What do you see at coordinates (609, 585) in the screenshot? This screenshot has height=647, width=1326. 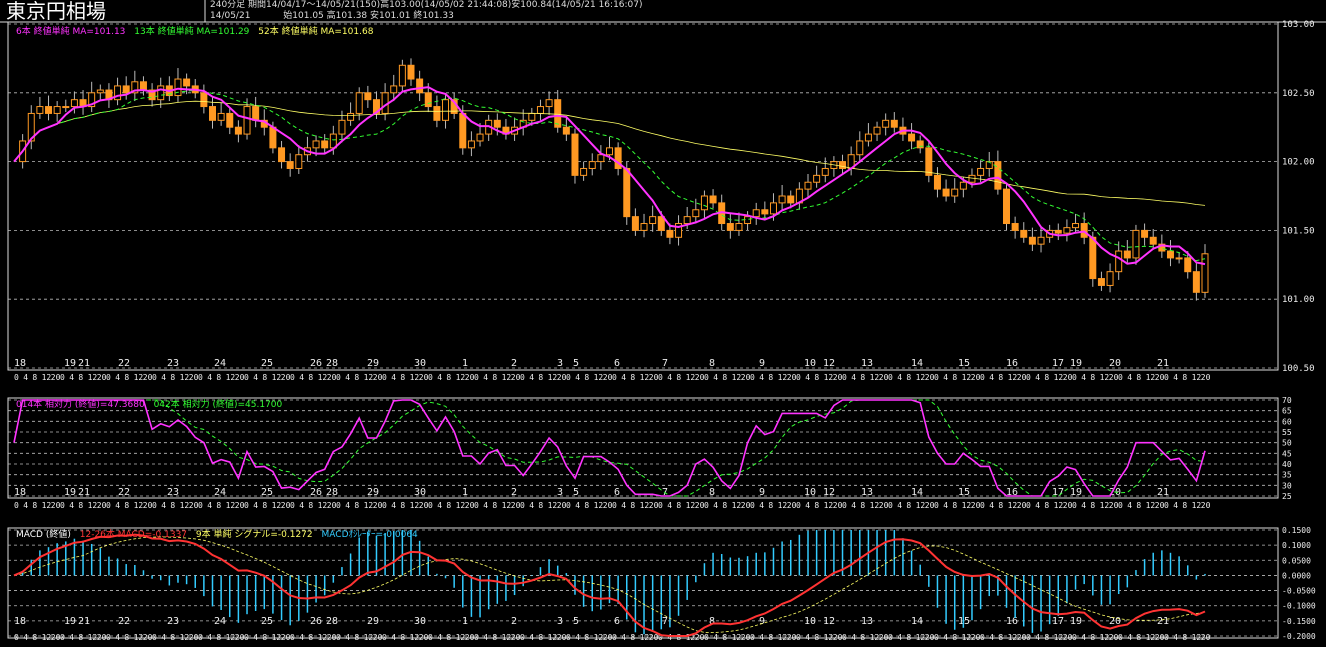 I see `macd-line` at bounding box center [609, 585].